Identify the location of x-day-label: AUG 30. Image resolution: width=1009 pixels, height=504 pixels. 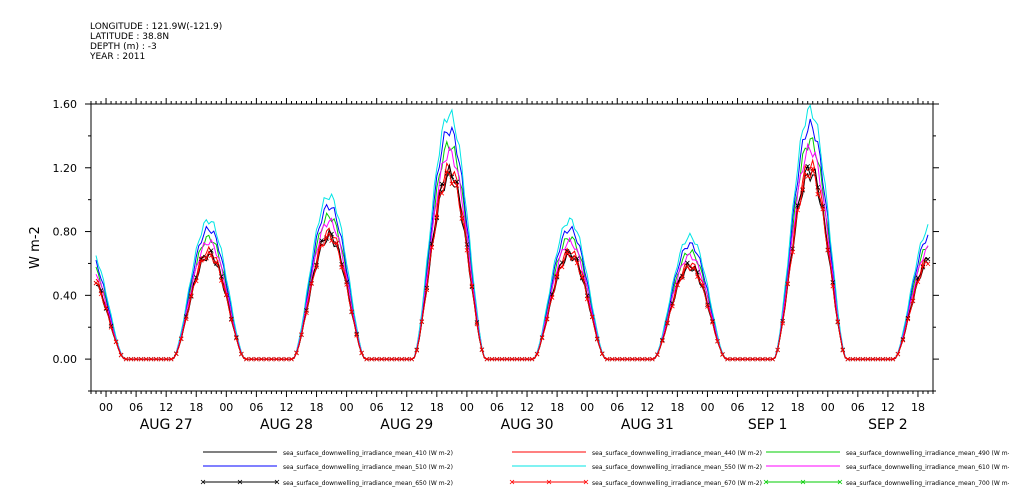
(527, 425).